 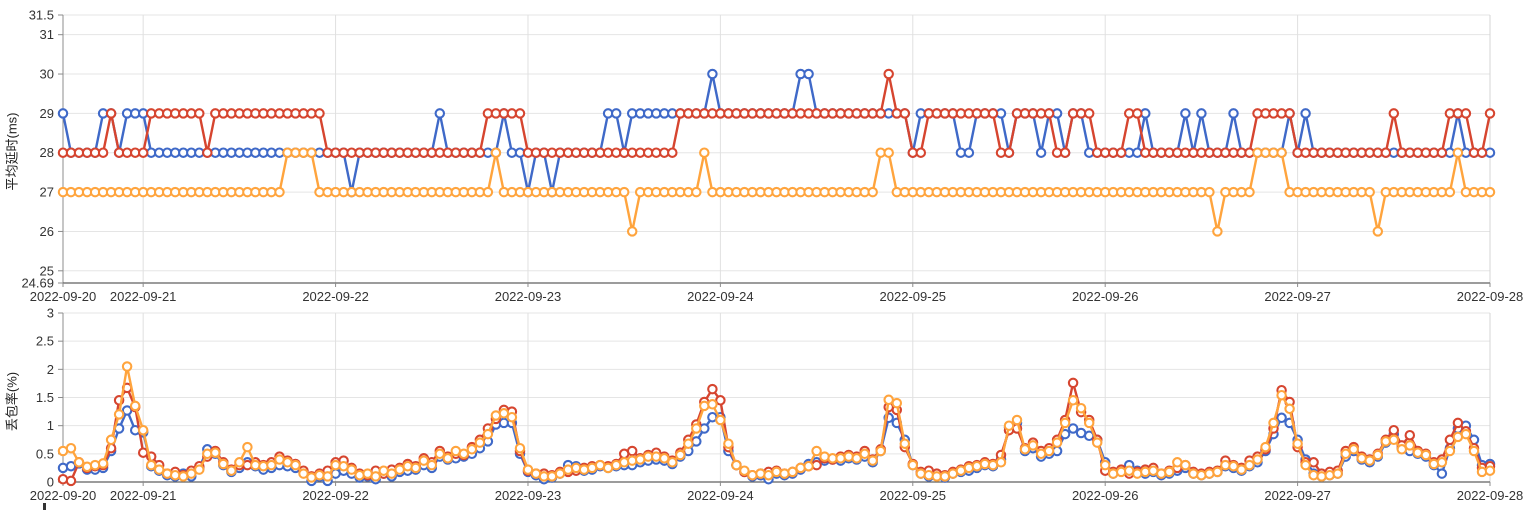 What do you see at coordinates (335, 495) in the screenshot?
I see `x-tick-label: 2022-09-22` at bounding box center [335, 495].